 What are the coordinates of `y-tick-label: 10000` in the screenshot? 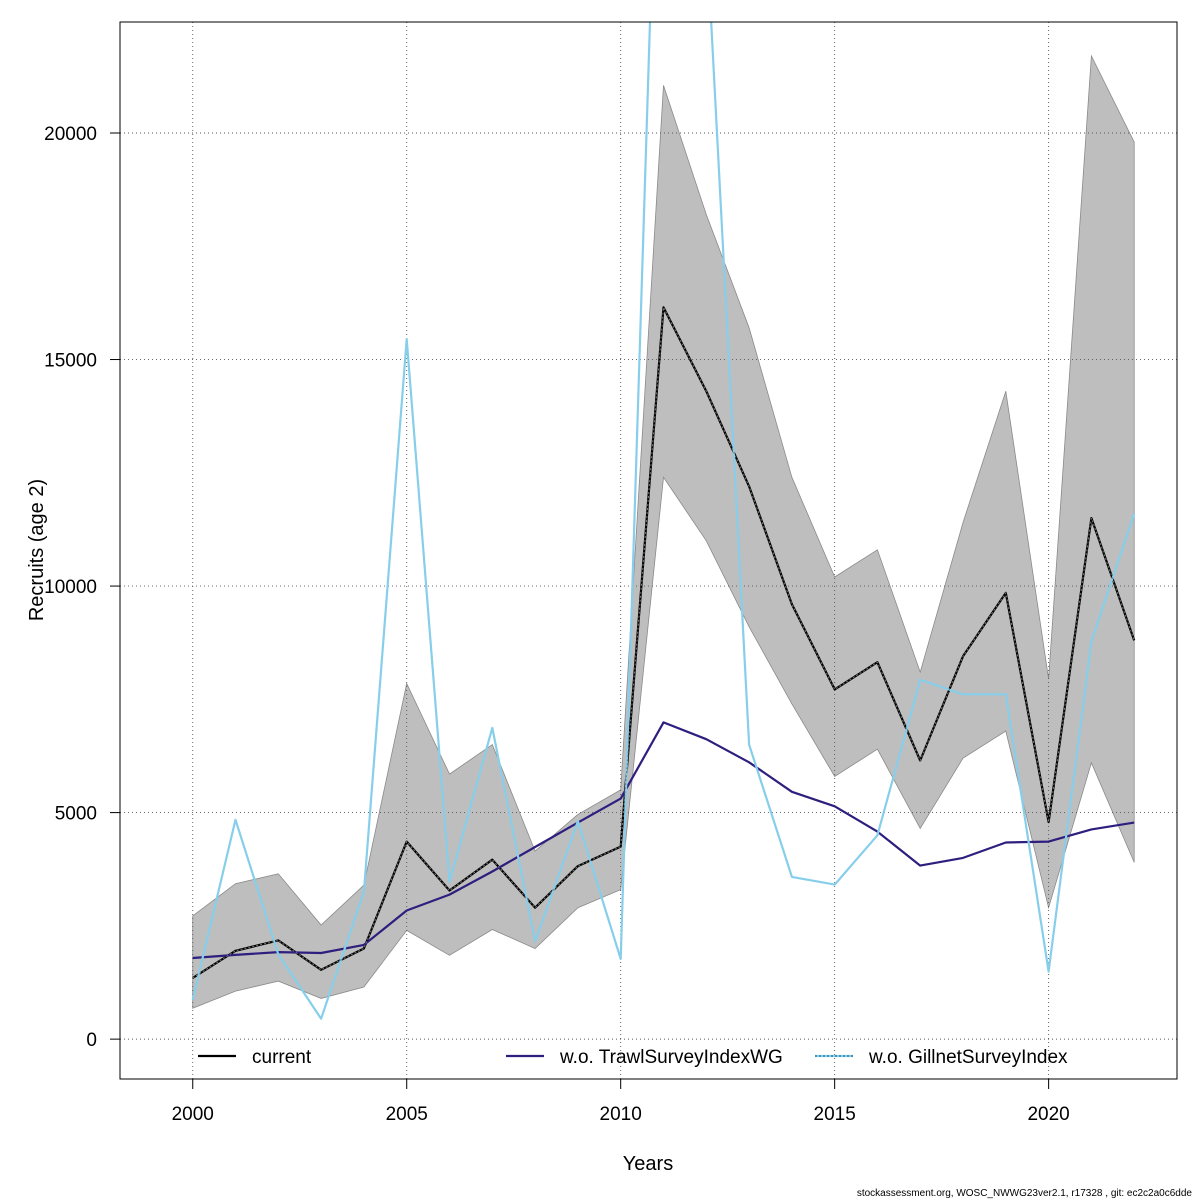 It's located at (70, 587).